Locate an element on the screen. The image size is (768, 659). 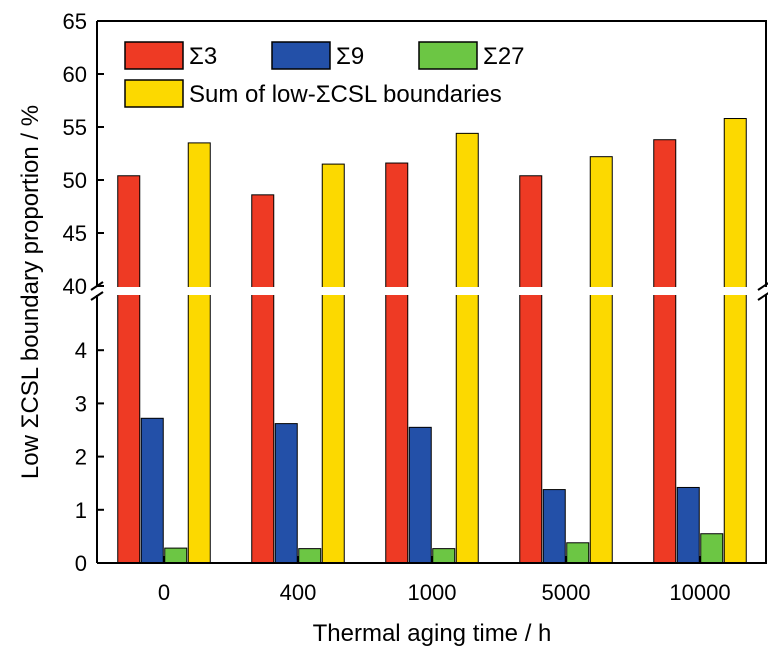
y-tick-label-40: 40 is located at coordinates (75, 286).